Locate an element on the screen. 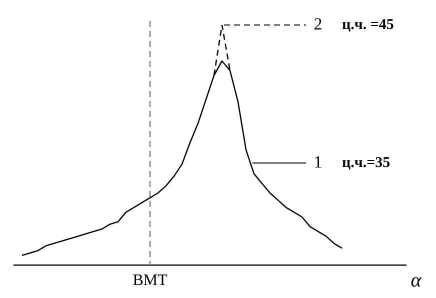  annotation: ц.ч.=35 is located at coordinates (366, 162).